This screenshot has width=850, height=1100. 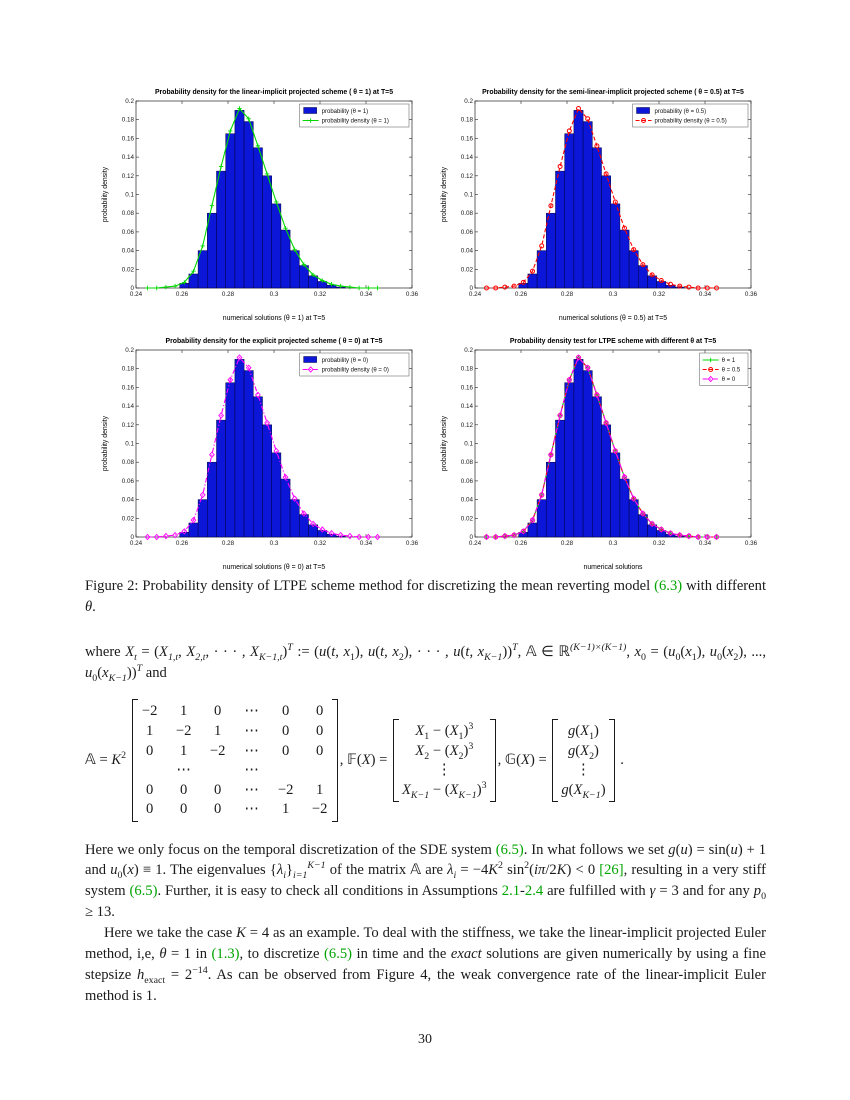 I want to click on matrix-cell: g(X1), so click(x=583, y=732).